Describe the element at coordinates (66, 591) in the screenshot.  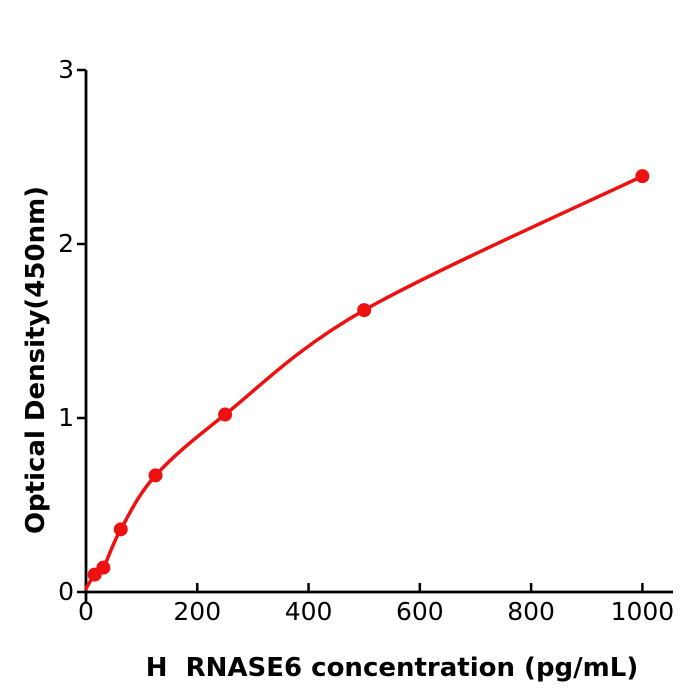
I see `y-tick-label: 0` at that location.